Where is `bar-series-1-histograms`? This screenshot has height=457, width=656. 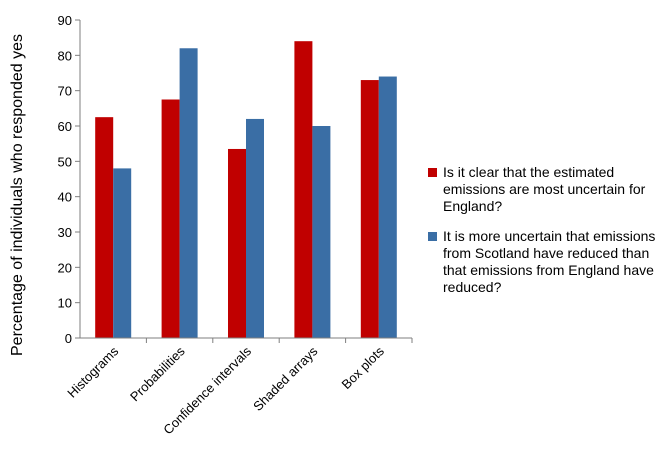
bar-series-1-histograms is located at coordinates (104, 228).